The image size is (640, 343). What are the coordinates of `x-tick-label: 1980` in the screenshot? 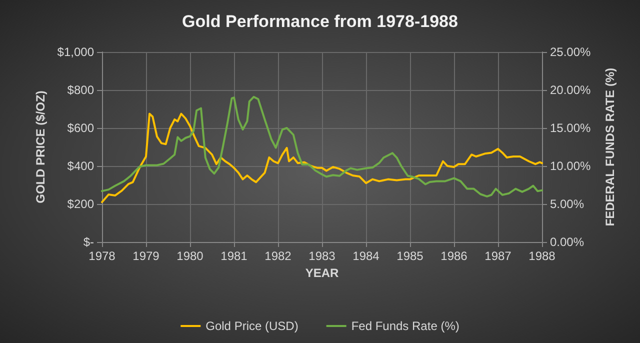 It's located at (190, 256).